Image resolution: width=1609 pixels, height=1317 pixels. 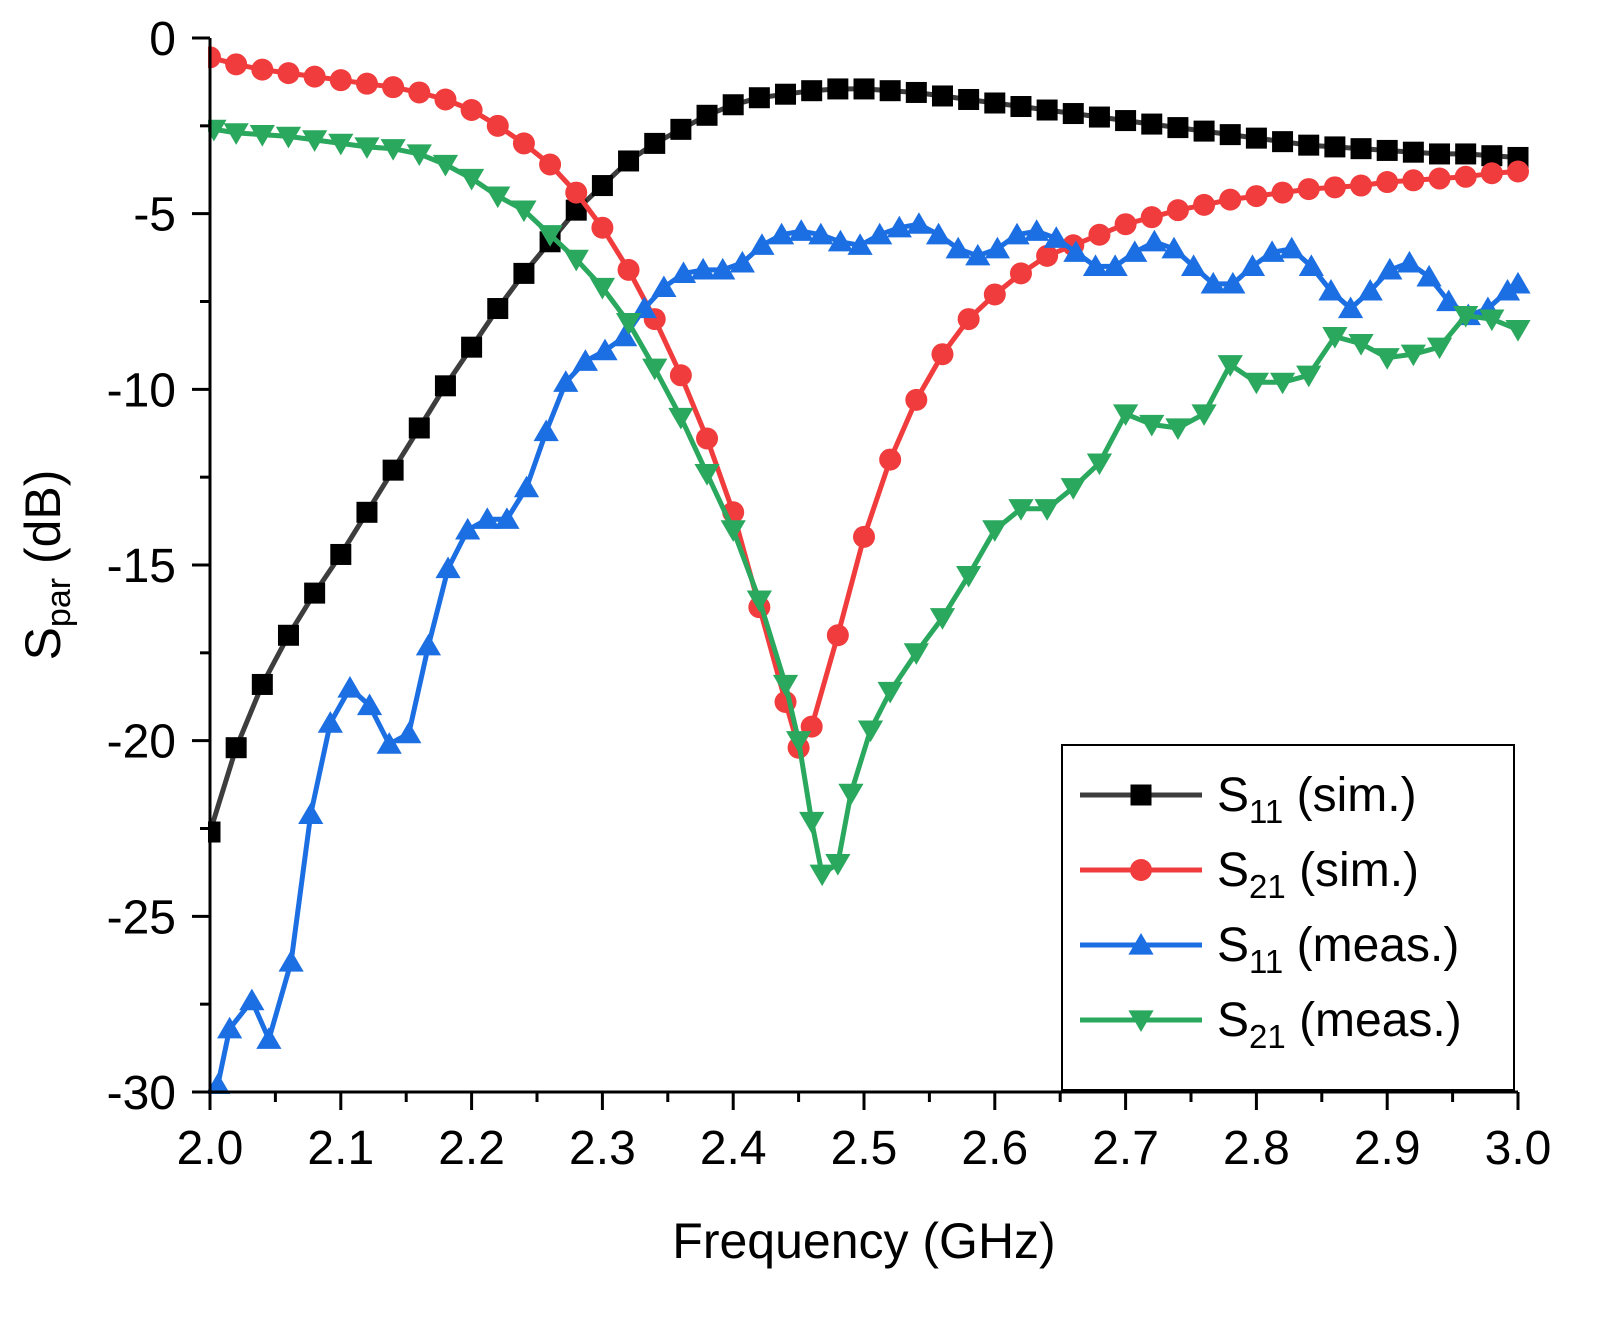 I want to click on legend-marker-triangle-down, so click(x=1141, y=1021).